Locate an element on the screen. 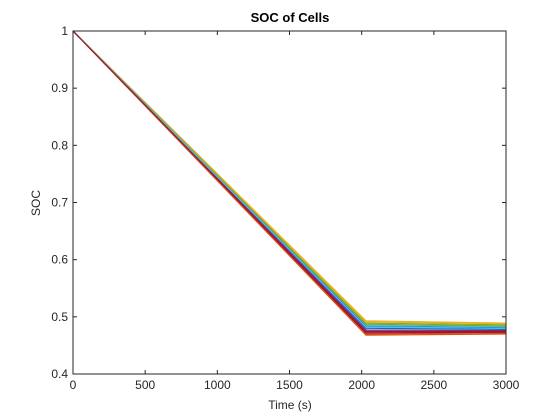 This screenshot has width=560, height=420. x-tick-label: 2500 is located at coordinates (433, 385).